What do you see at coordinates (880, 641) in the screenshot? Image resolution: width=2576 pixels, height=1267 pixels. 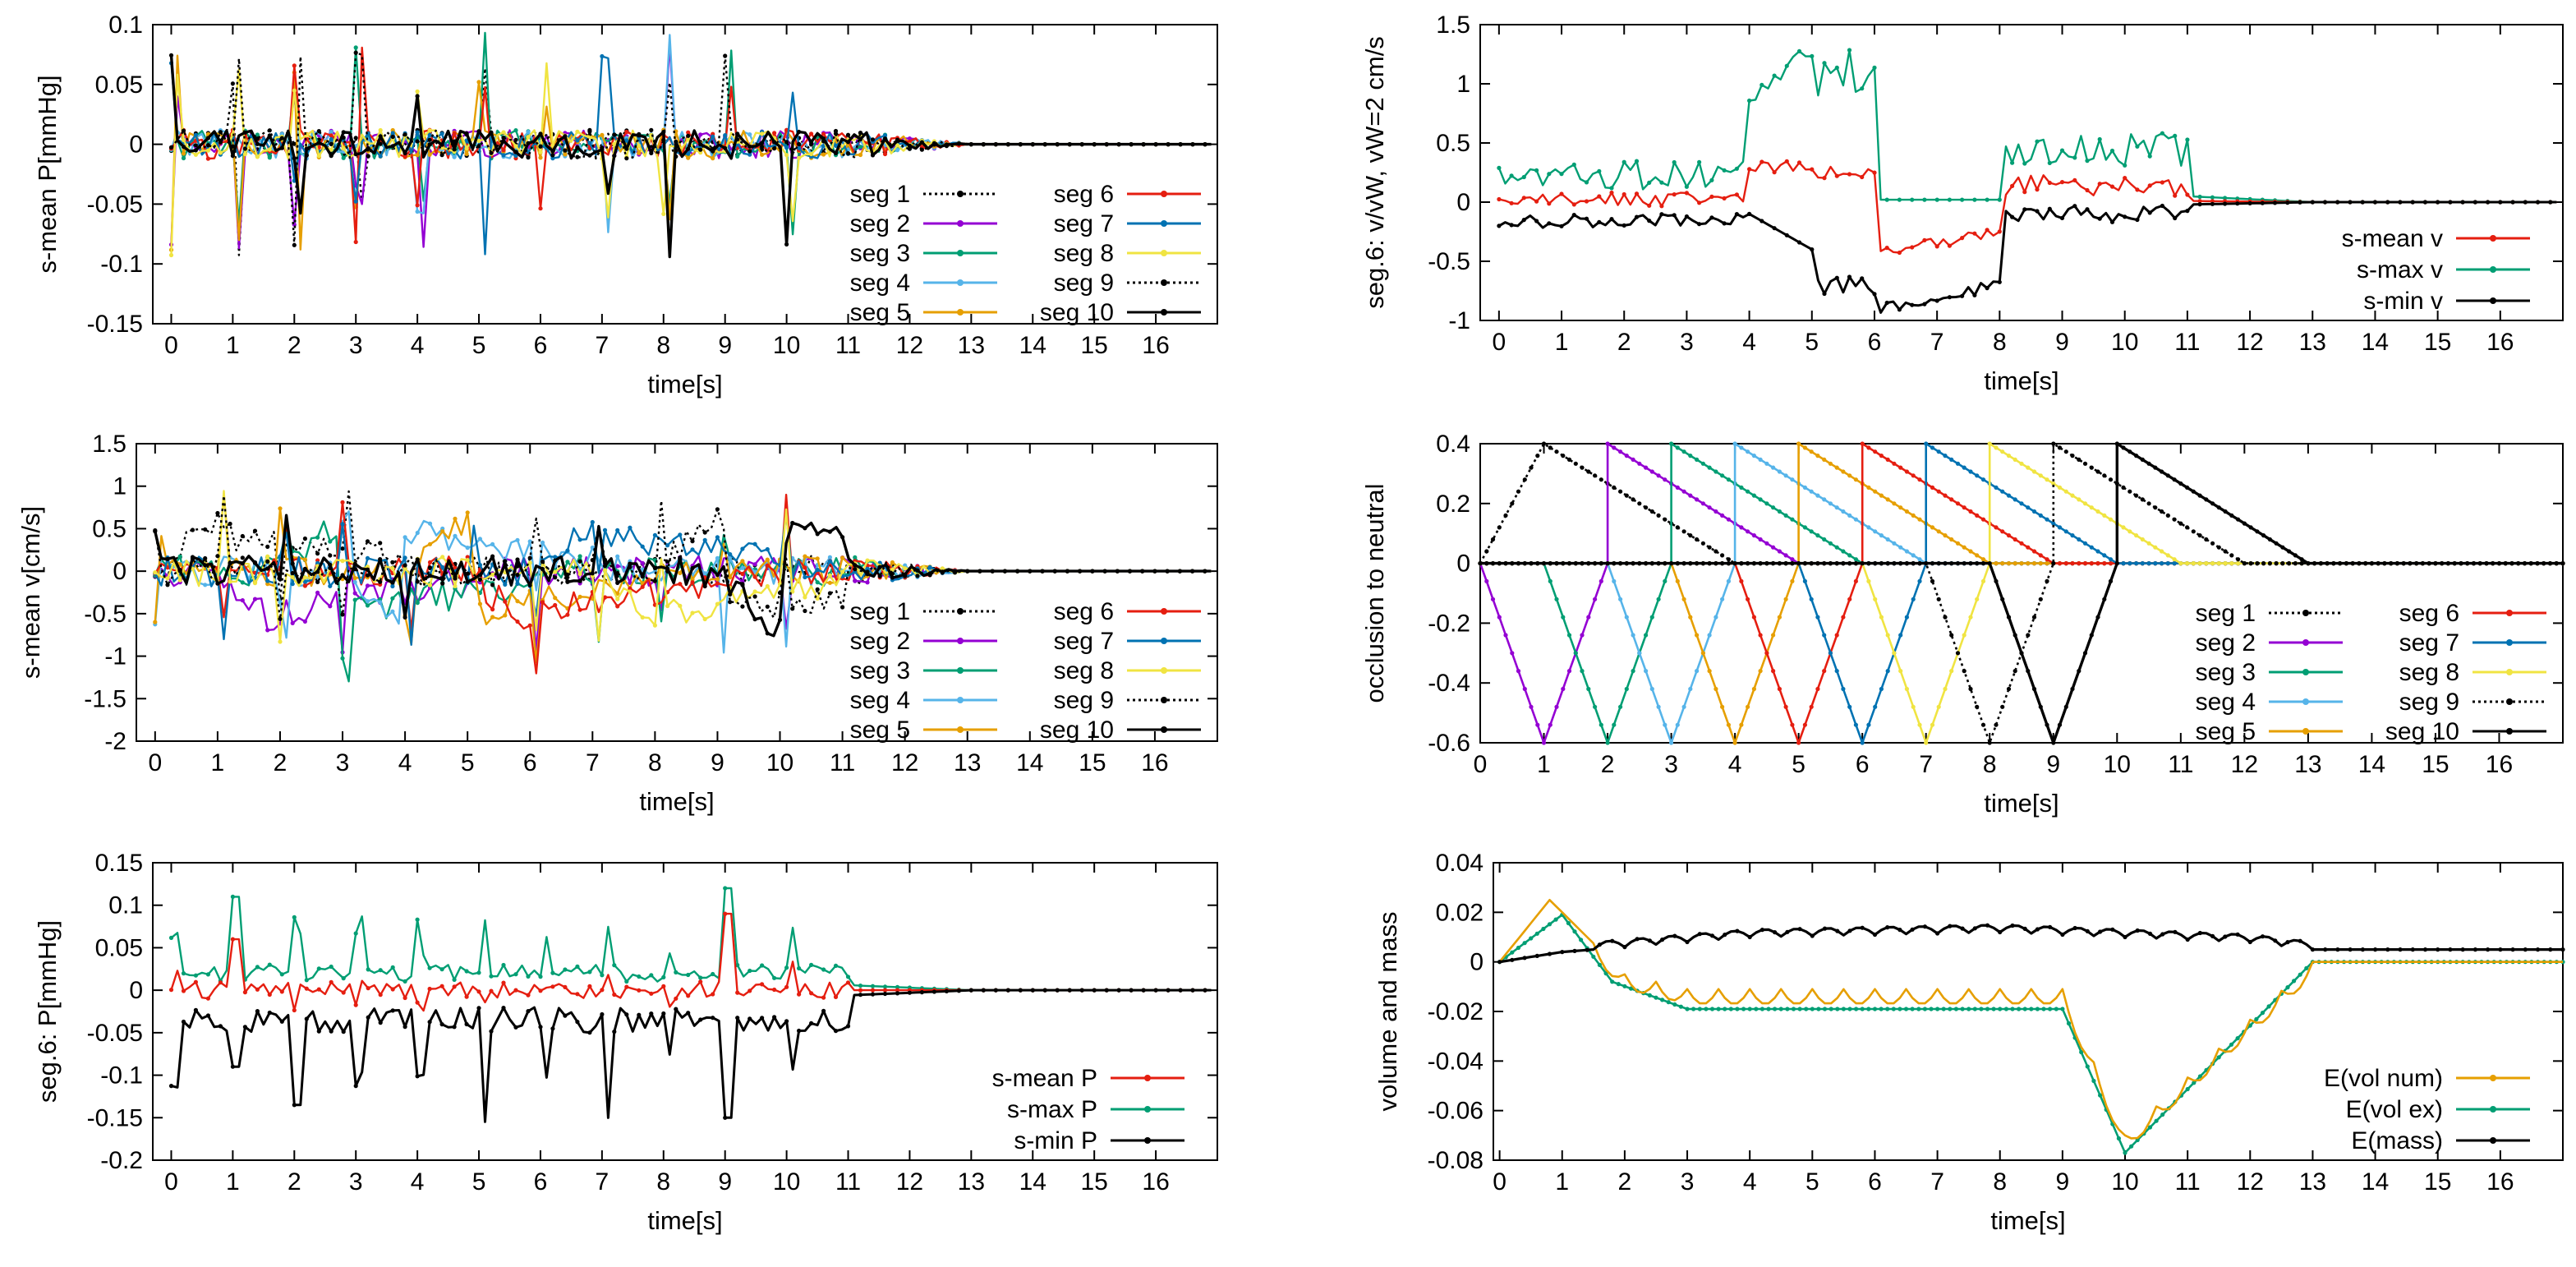 I see `legend-label: seg 2` at bounding box center [880, 641].